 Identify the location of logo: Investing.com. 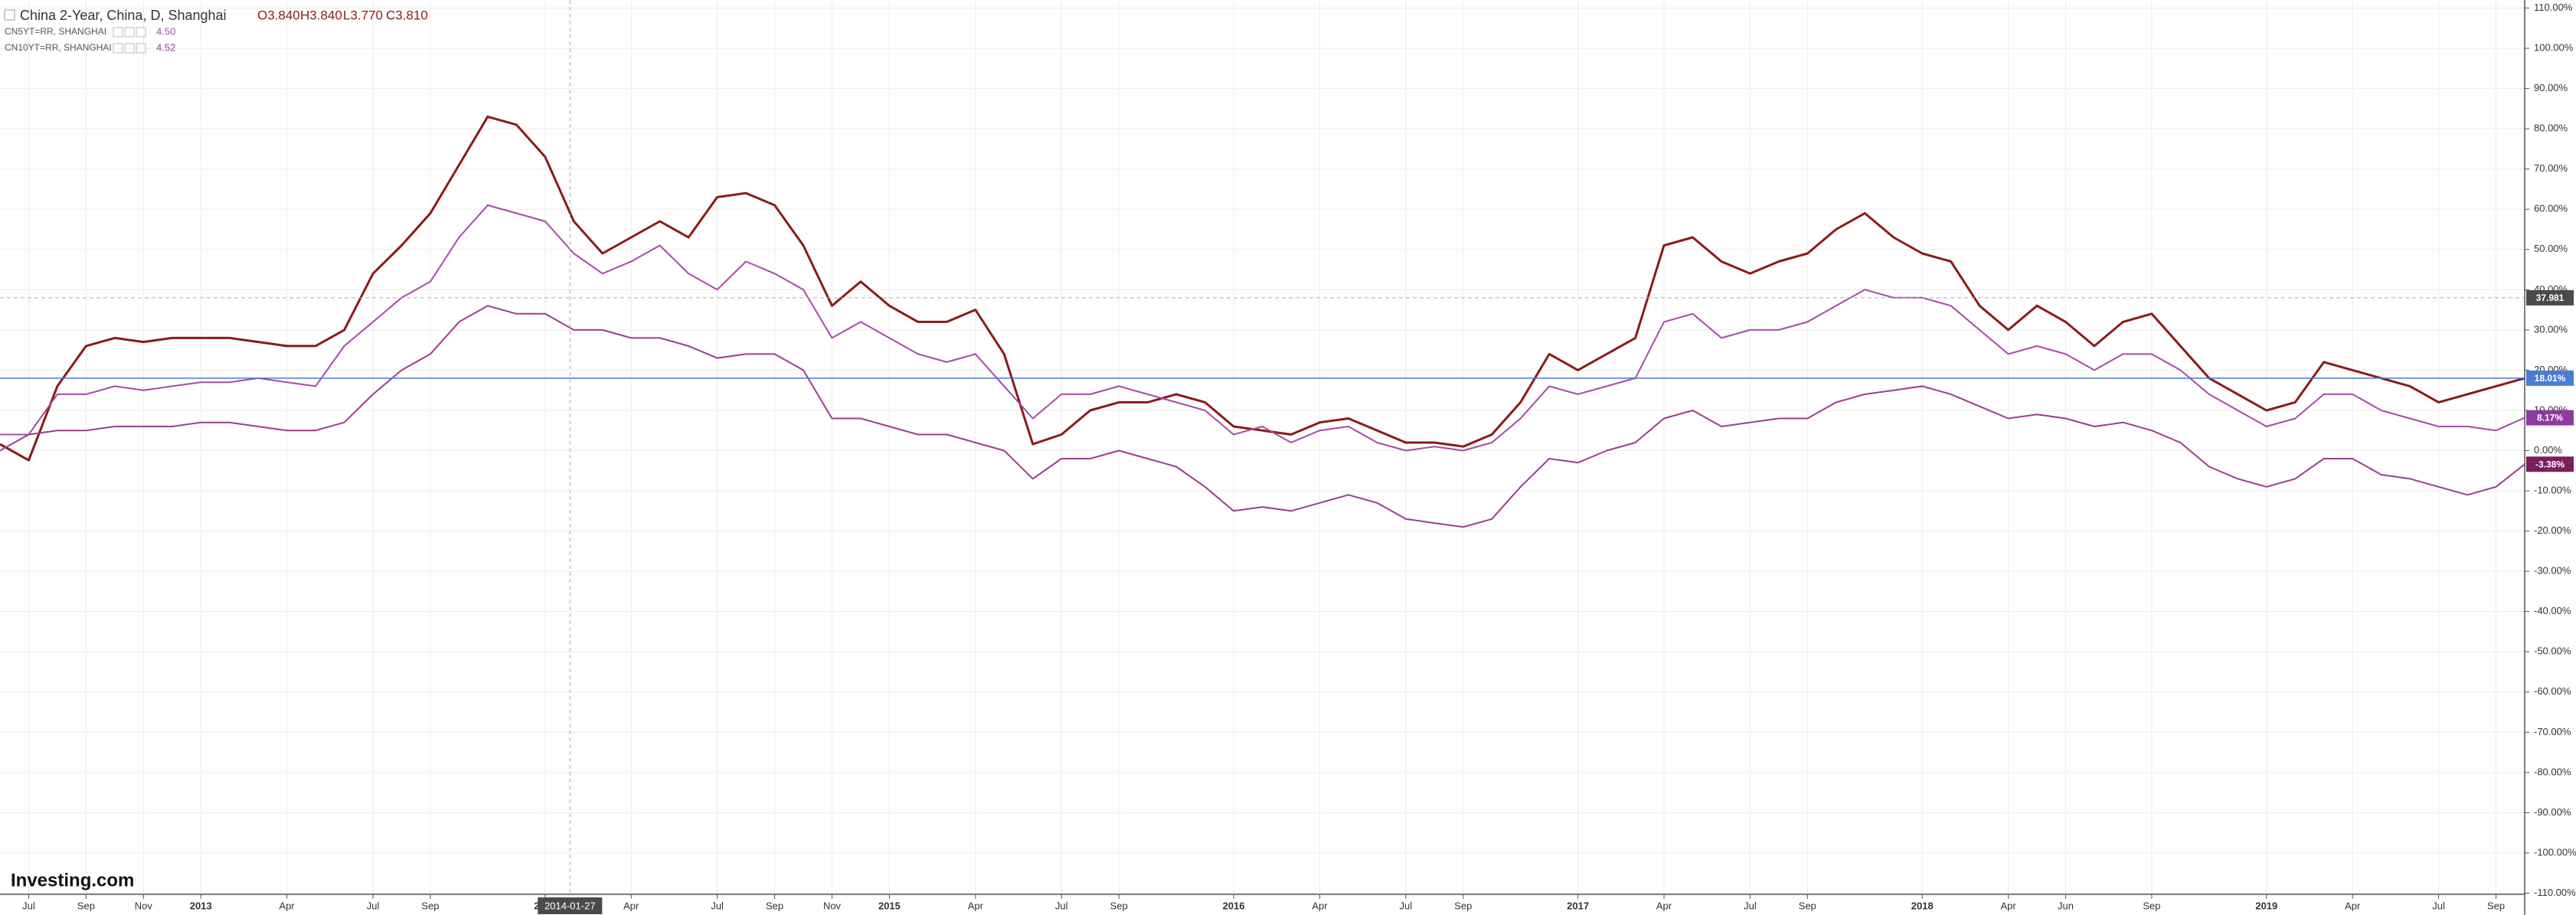
(72, 880).